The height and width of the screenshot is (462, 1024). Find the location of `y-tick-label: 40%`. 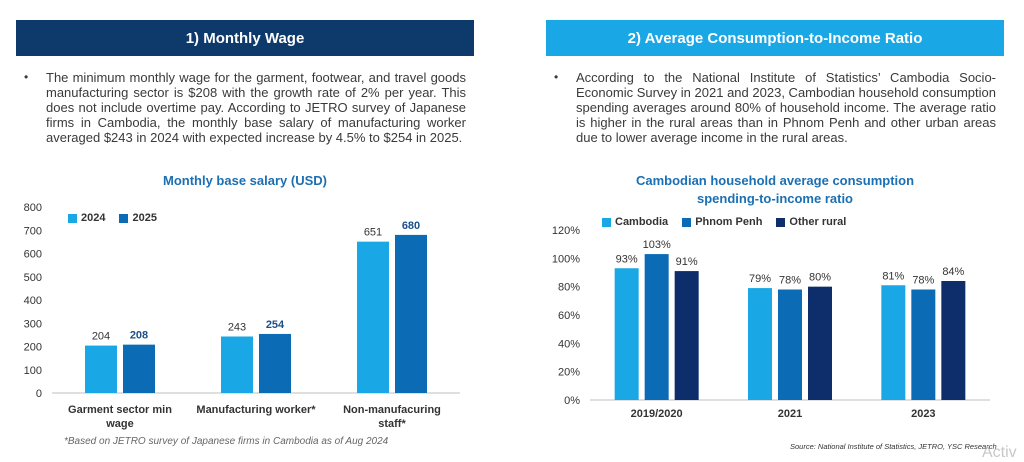

y-tick-label: 40% is located at coordinates (569, 344).